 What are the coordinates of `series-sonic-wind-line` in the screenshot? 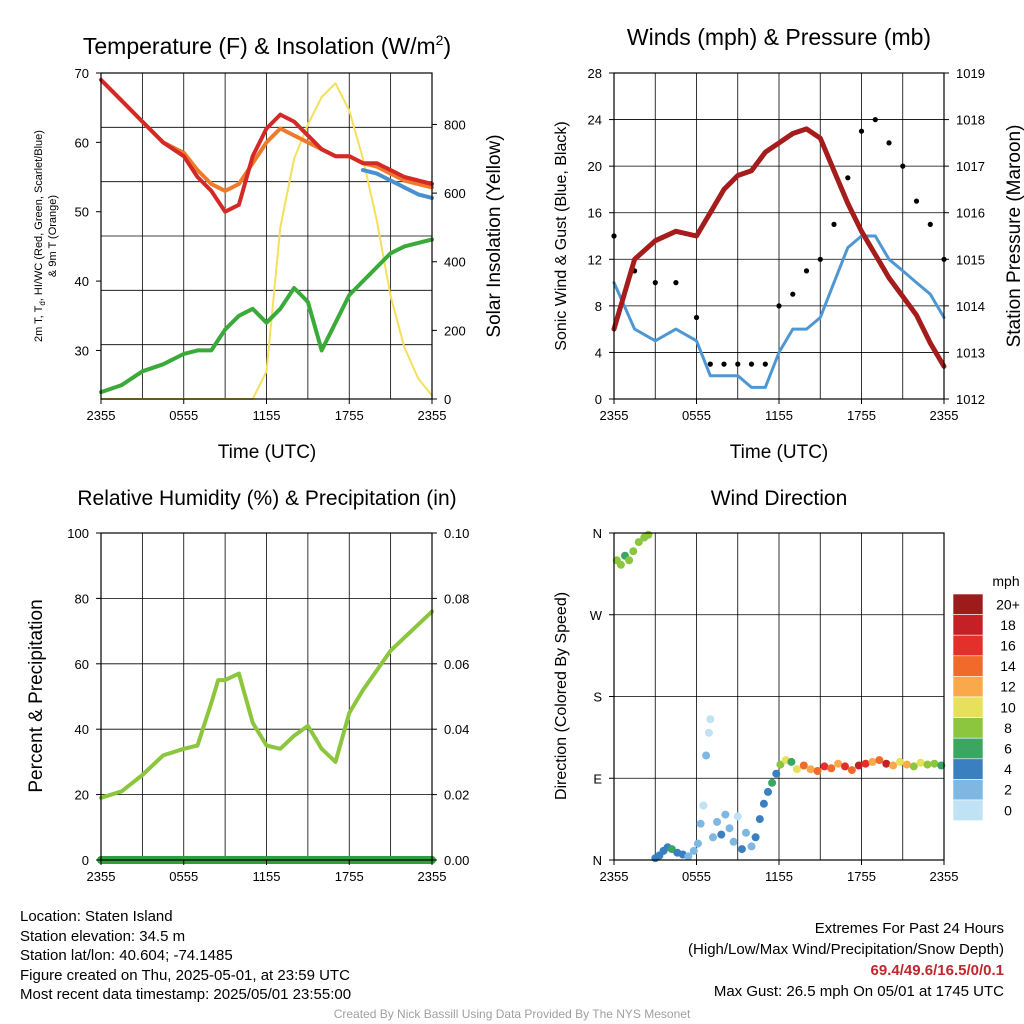 It's located at (779, 311).